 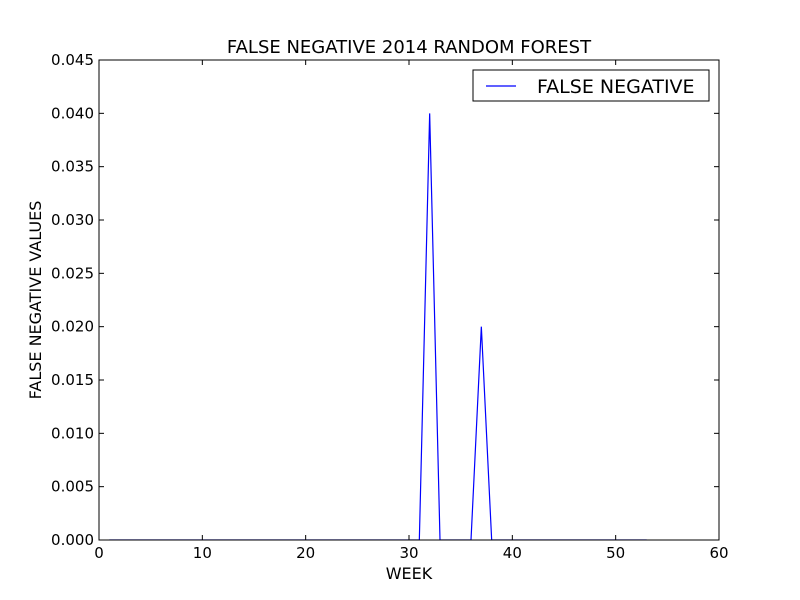 I want to click on x-tick-label: 60, so click(x=718, y=553).